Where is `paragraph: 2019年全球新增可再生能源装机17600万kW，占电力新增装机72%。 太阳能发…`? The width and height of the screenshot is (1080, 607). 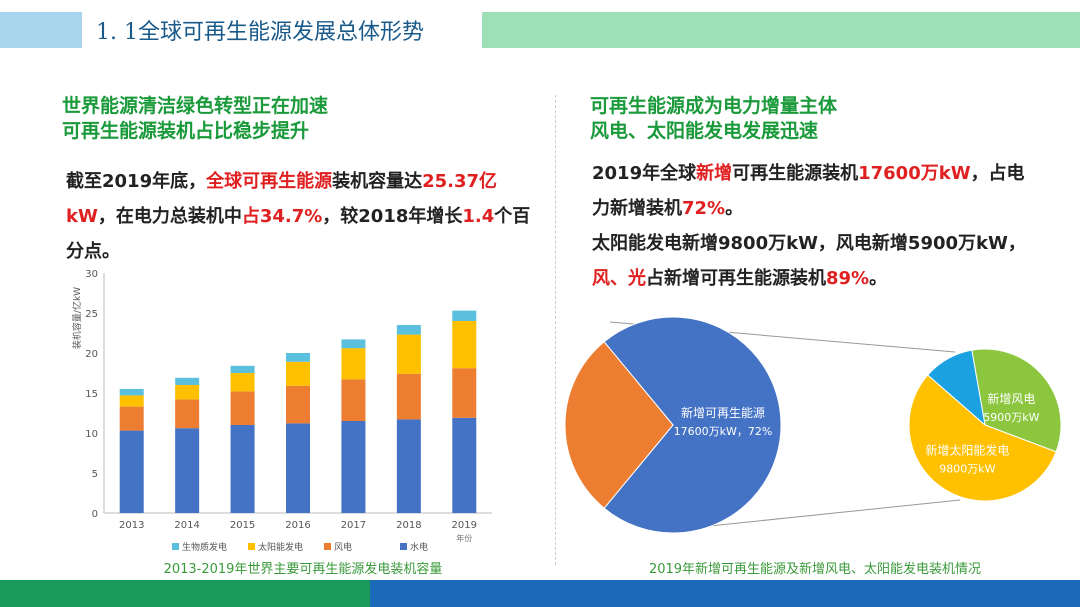
paragraph: 2019年全球新增可再生能源装机17600万kW，占电力新增装机72%。 太阳能发… is located at coordinates (817, 226).